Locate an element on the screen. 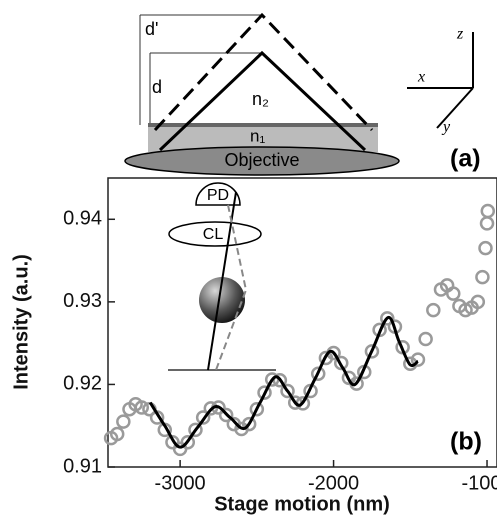  panel-label: (b) is located at coordinates (466, 442).